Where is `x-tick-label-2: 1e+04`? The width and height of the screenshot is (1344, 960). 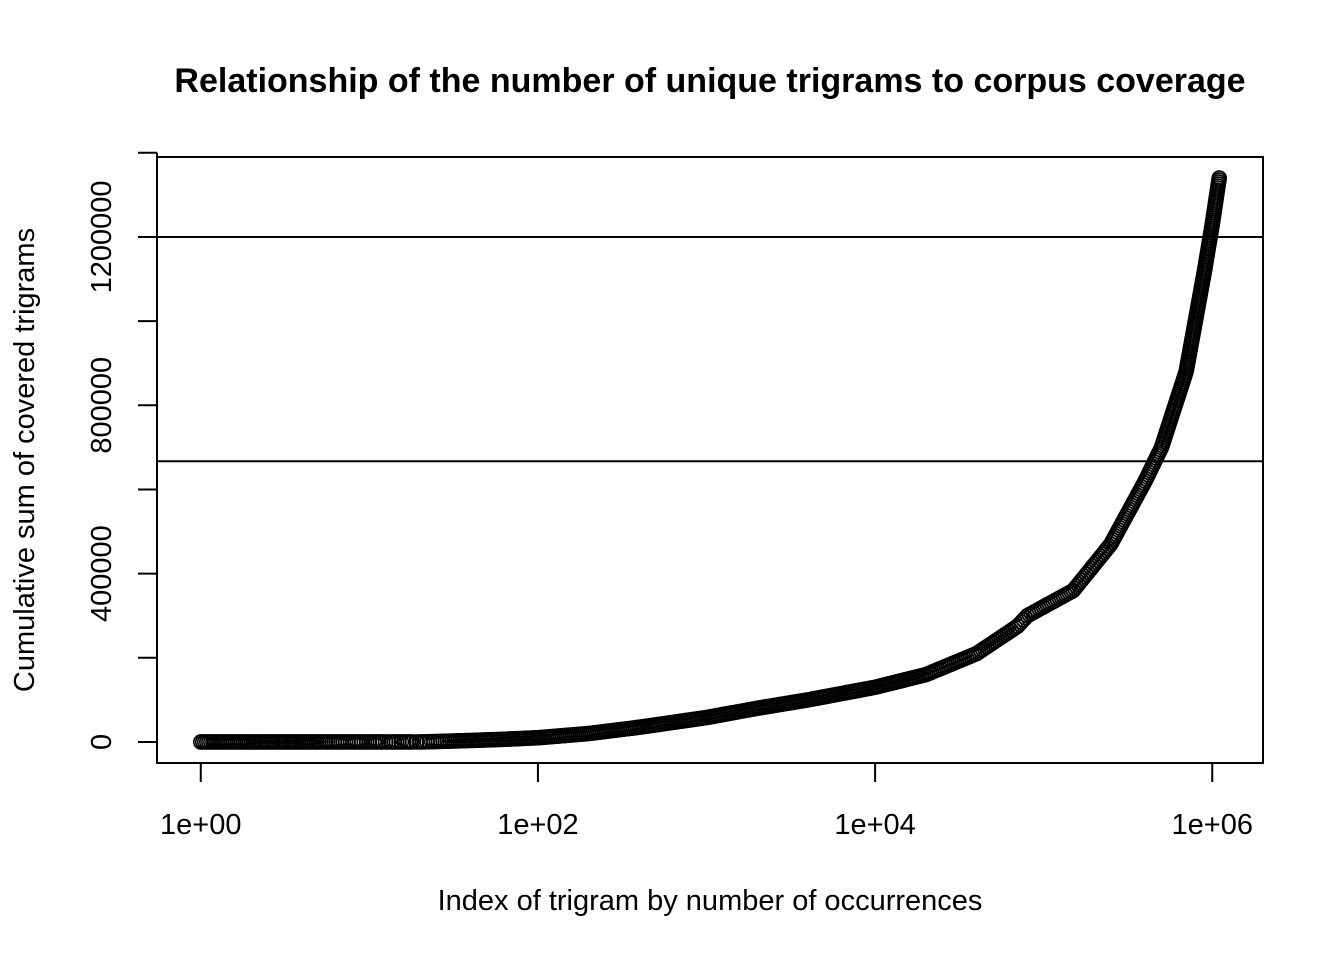
x-tick-label-2: 1e+04 is located at coordinates (874, 825).